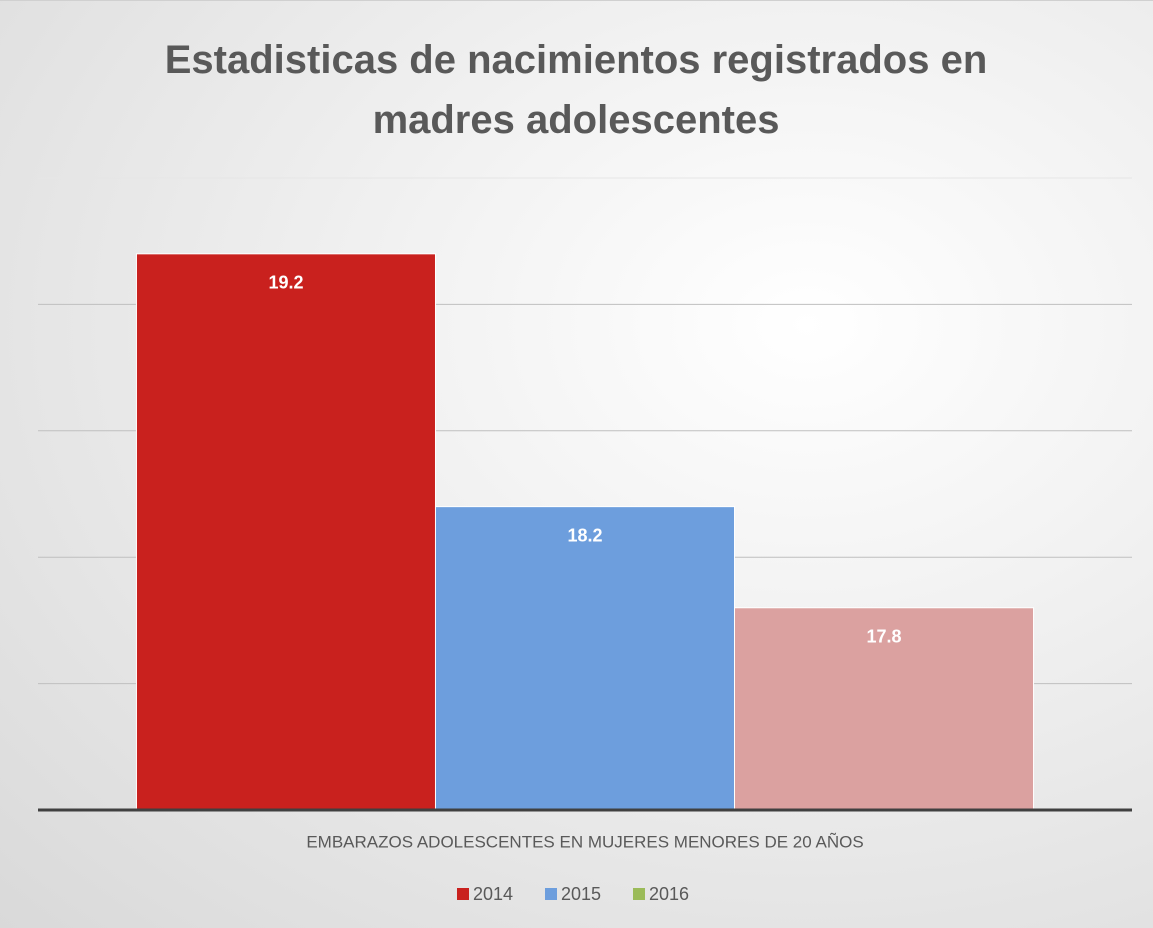 Image resolution: width=1153 pixels, height=928 pixels. What do you see at coordinates (584, 535) in the screenshot?
I see `data-label: 18.2` at bounding box center [584, 535].